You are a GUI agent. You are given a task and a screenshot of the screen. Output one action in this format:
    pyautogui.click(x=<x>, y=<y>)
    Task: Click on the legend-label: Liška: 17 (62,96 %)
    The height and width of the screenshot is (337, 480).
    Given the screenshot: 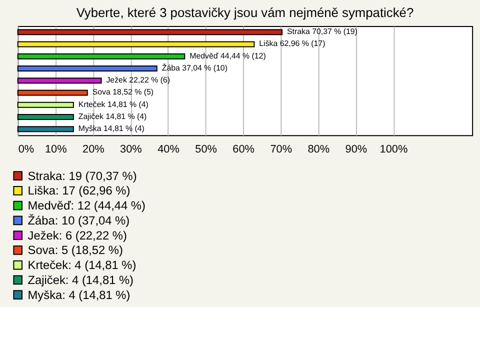 What is the action you would take?
    pyautogui.click(x=79, y=191)
    